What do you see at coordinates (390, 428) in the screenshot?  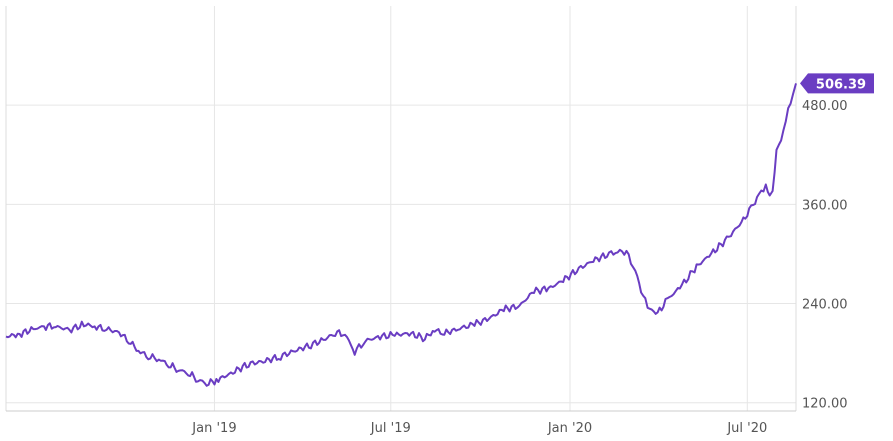 I see `x-tick-label: Jul '19` at bounding box center [390, 428].